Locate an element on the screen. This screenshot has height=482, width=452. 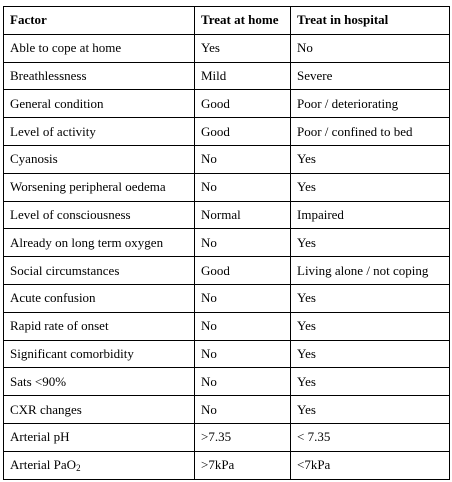
table-row: Sats <90% No Yes is located at coordinates (226, 382).